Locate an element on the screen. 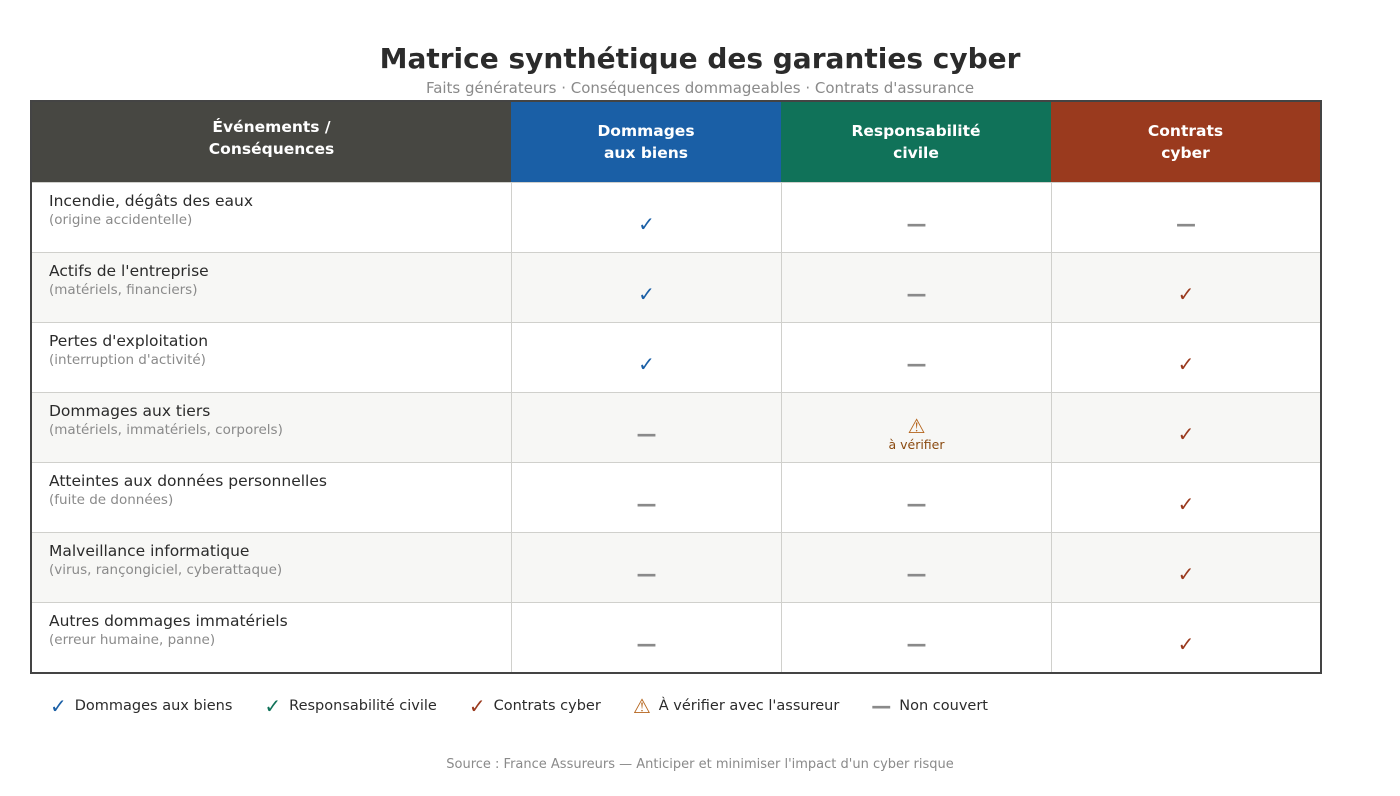 The height and width of the screenshot is (796, 1400). header-line: aux biens is located at coordinates (646, 153).